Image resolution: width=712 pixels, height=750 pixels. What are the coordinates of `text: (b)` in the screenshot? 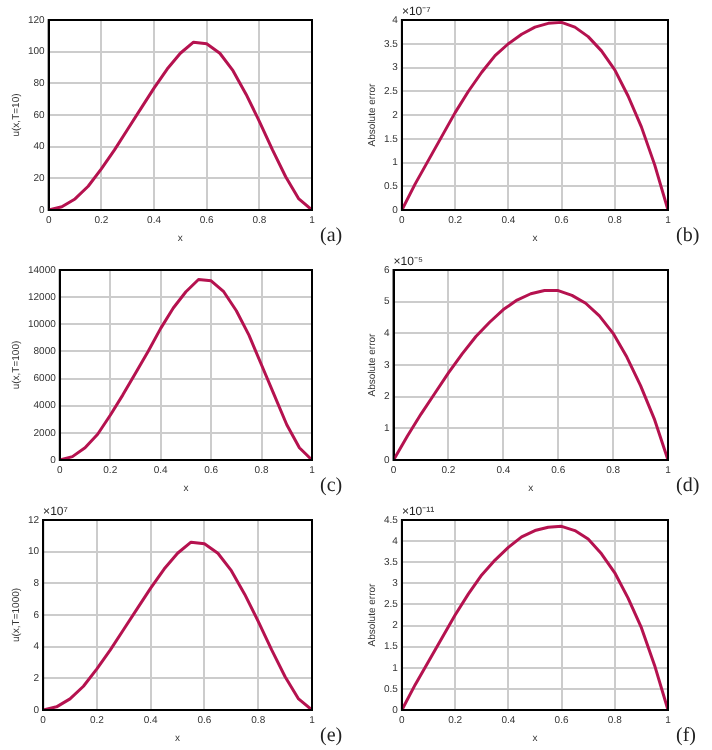 It's located at (688, 236).